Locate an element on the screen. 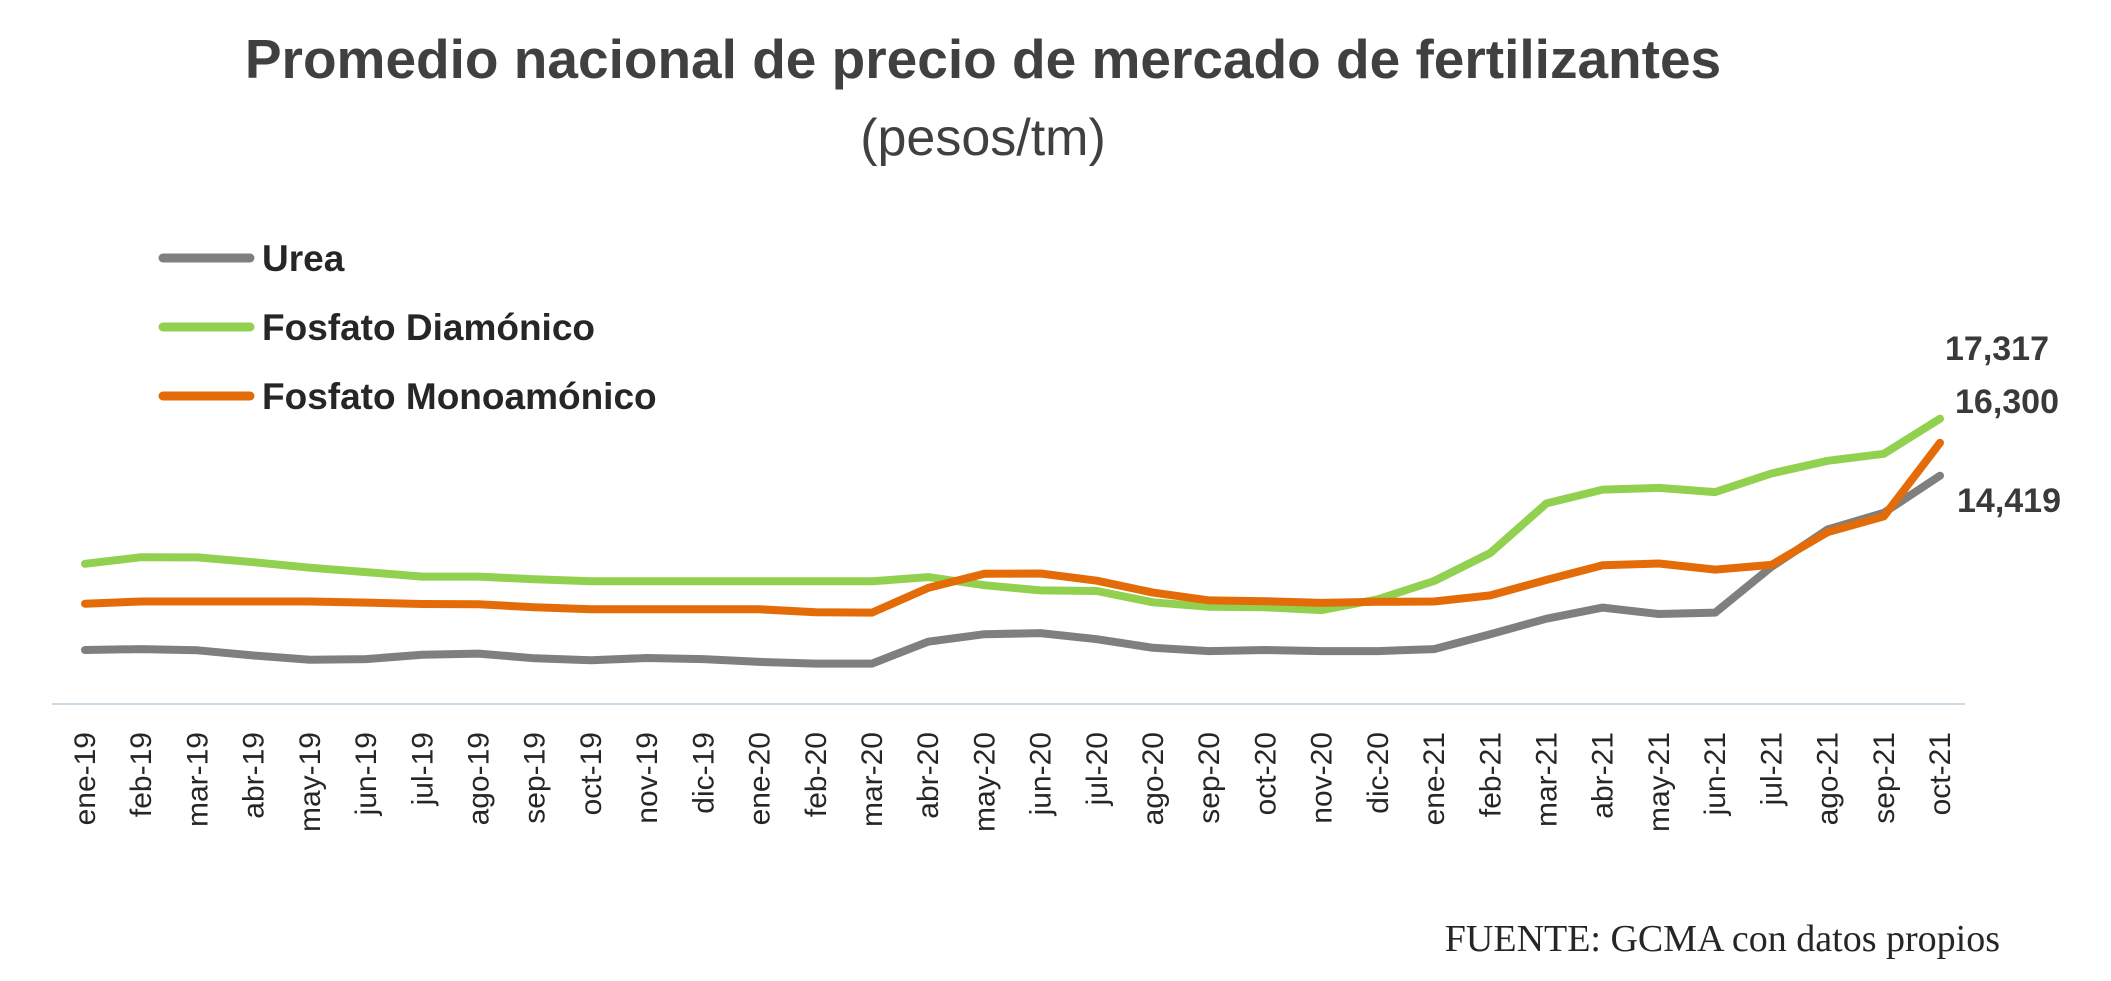 The width and height of the screenshot is (2111, 981). x-tick-label: abr-21 is located at coordinates (1603, 775).